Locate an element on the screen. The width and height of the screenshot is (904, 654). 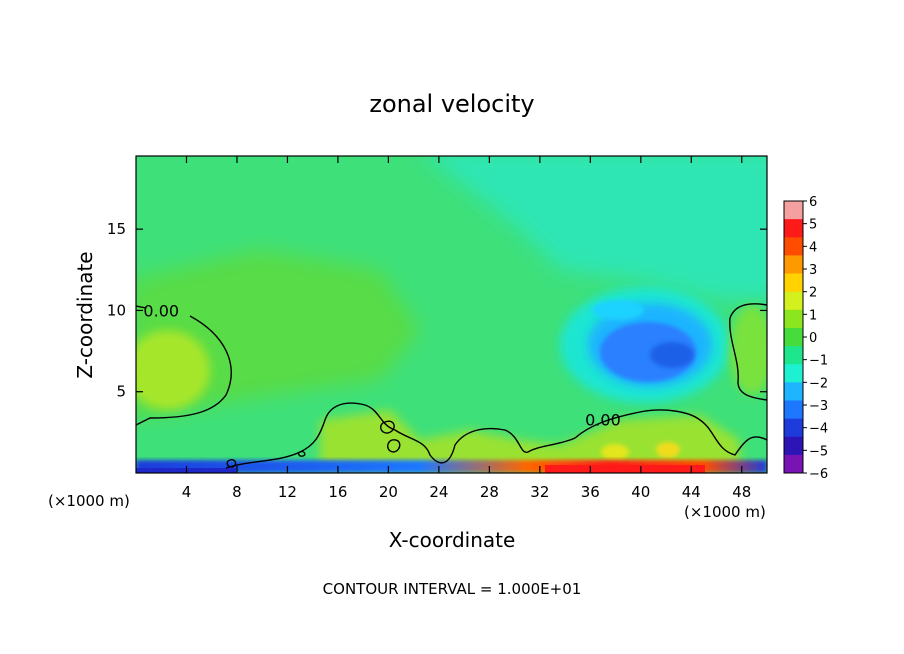
contour-interval-footer: CONTOUR INTERVAL = 1.000E+01 is located at coordinates (452, 589).